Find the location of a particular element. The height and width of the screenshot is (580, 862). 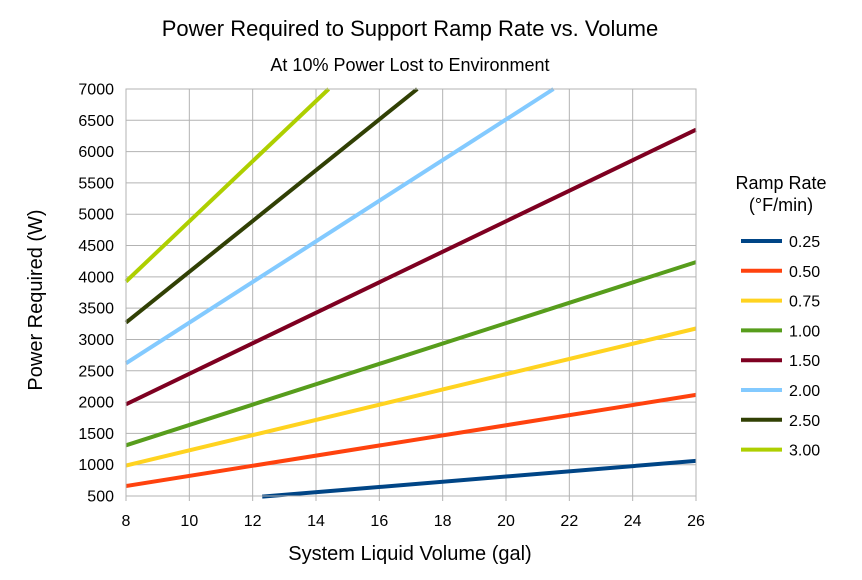

legend-items: 0.25 0.50 0.75 1.00 1.50 2.00 2.50 3.00 is located at coordinates (780, 347).